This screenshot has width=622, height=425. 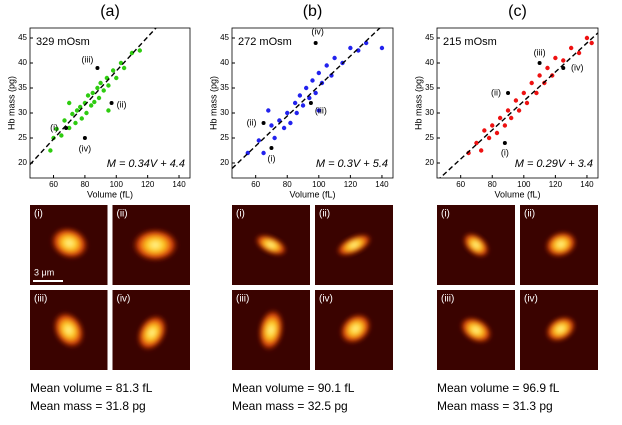 What do you see at coordinates (470, 42) in the screenshot?
I see `condition-label: 215 mOsm` at bounding box center [470, 42].